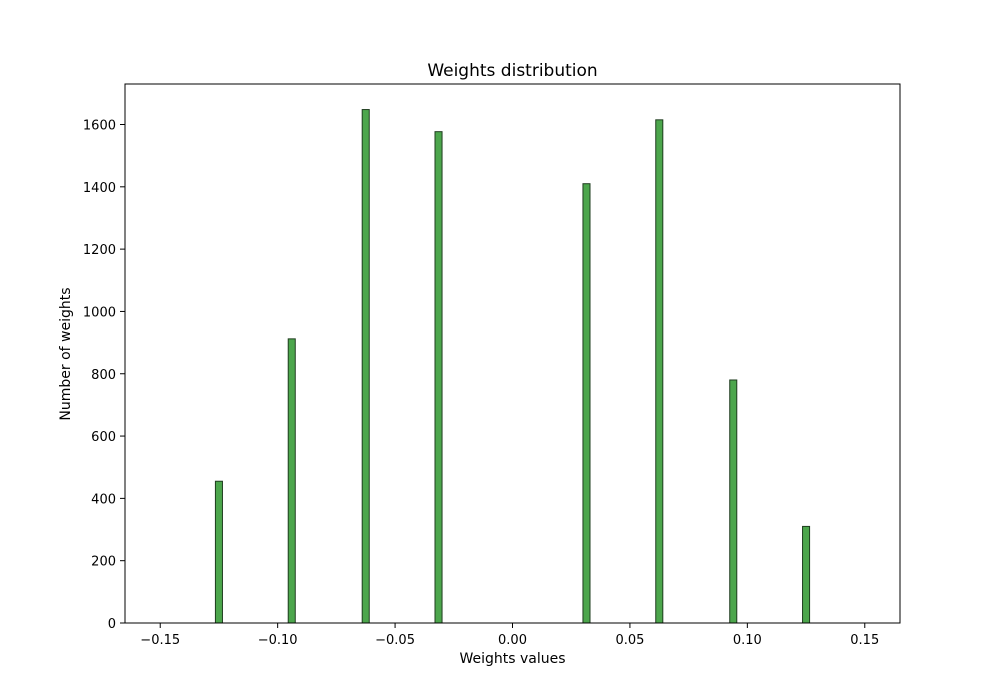 The image size is (1000, 700). What do you see at coordinates (112, 624) in the screenshot?
I see `y-tick-label-0: 0` at bounding box center [112, 624].